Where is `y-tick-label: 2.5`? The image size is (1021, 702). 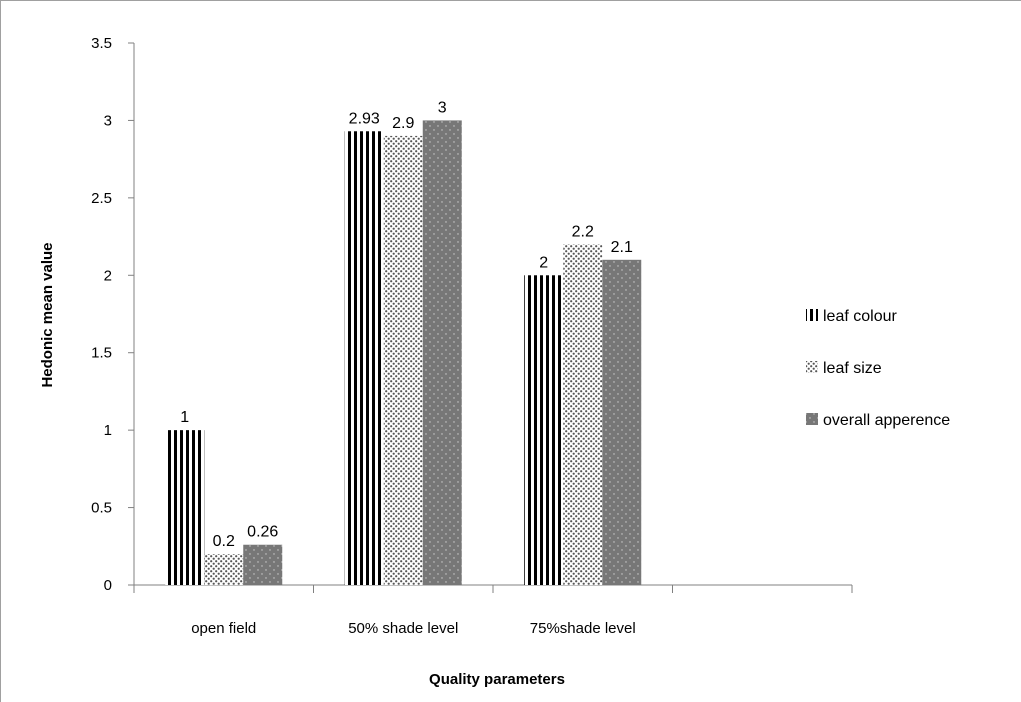
y-tick-label: 2.5 is located at coordinates (101, 198).